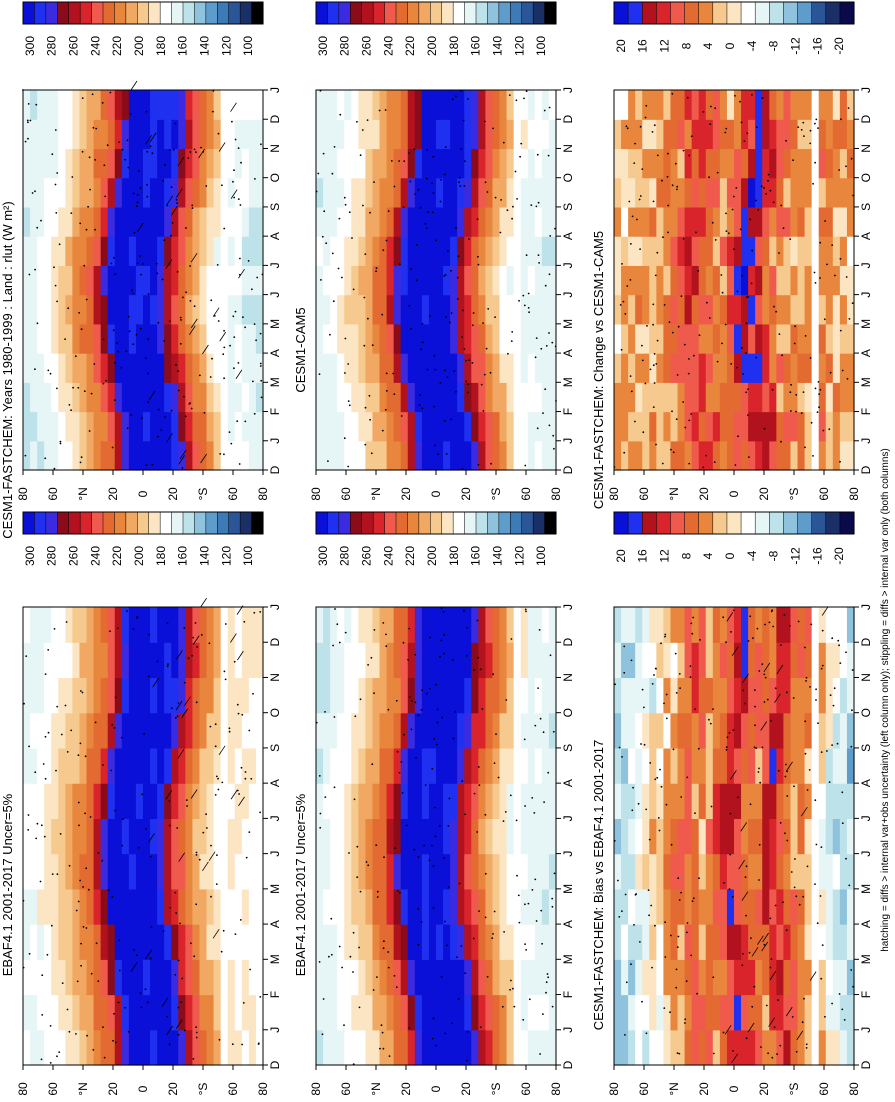 Image resolution: width=895 pixels, height=1102 pixels. What do you see at coordinates (614, 494) in the screenshot?
I see `lat-tick-label: 80` at bounding box center [614, 494].